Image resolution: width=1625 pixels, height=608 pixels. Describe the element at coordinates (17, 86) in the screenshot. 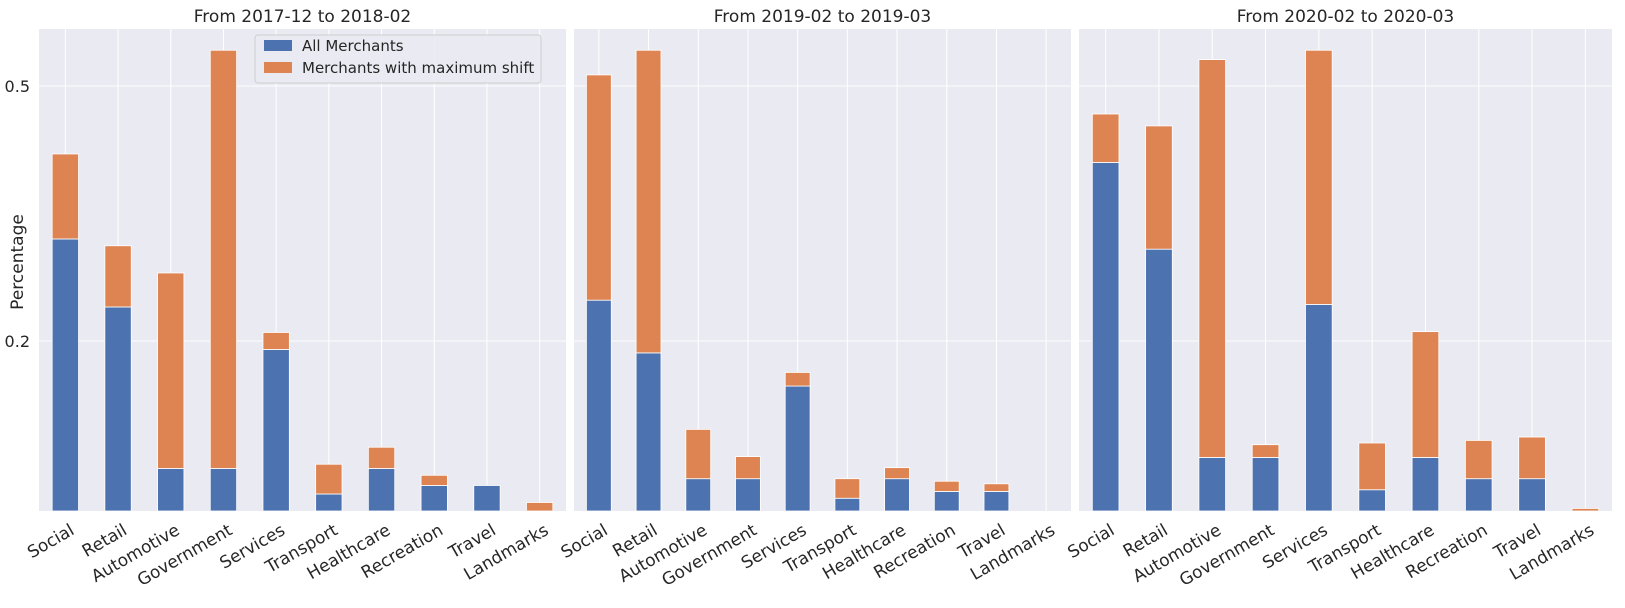

I see `y-tick-label: 0.5` at that location.